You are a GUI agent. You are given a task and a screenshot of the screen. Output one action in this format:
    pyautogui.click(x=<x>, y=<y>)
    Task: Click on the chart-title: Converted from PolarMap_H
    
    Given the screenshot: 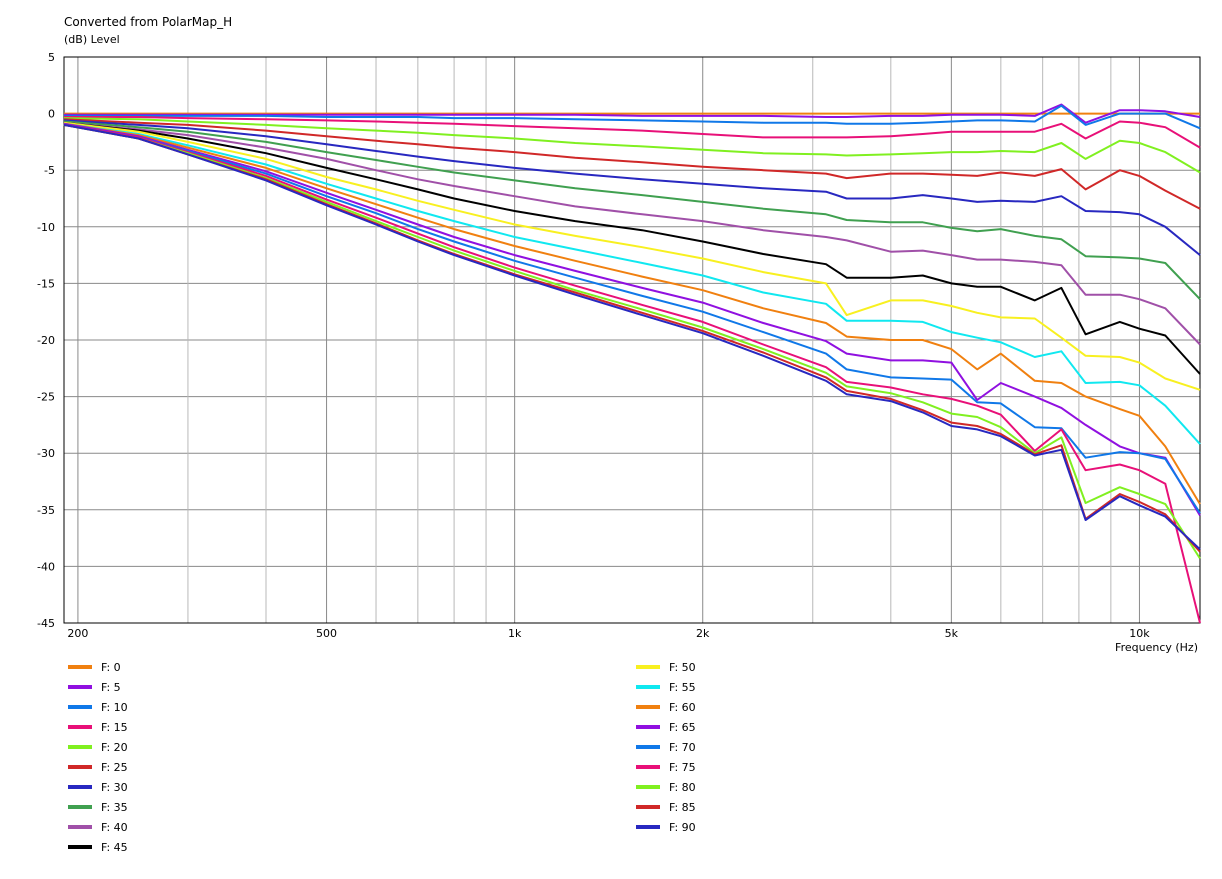 What is the action you would take?
    pyautogui.click(x=148, y=22)
    